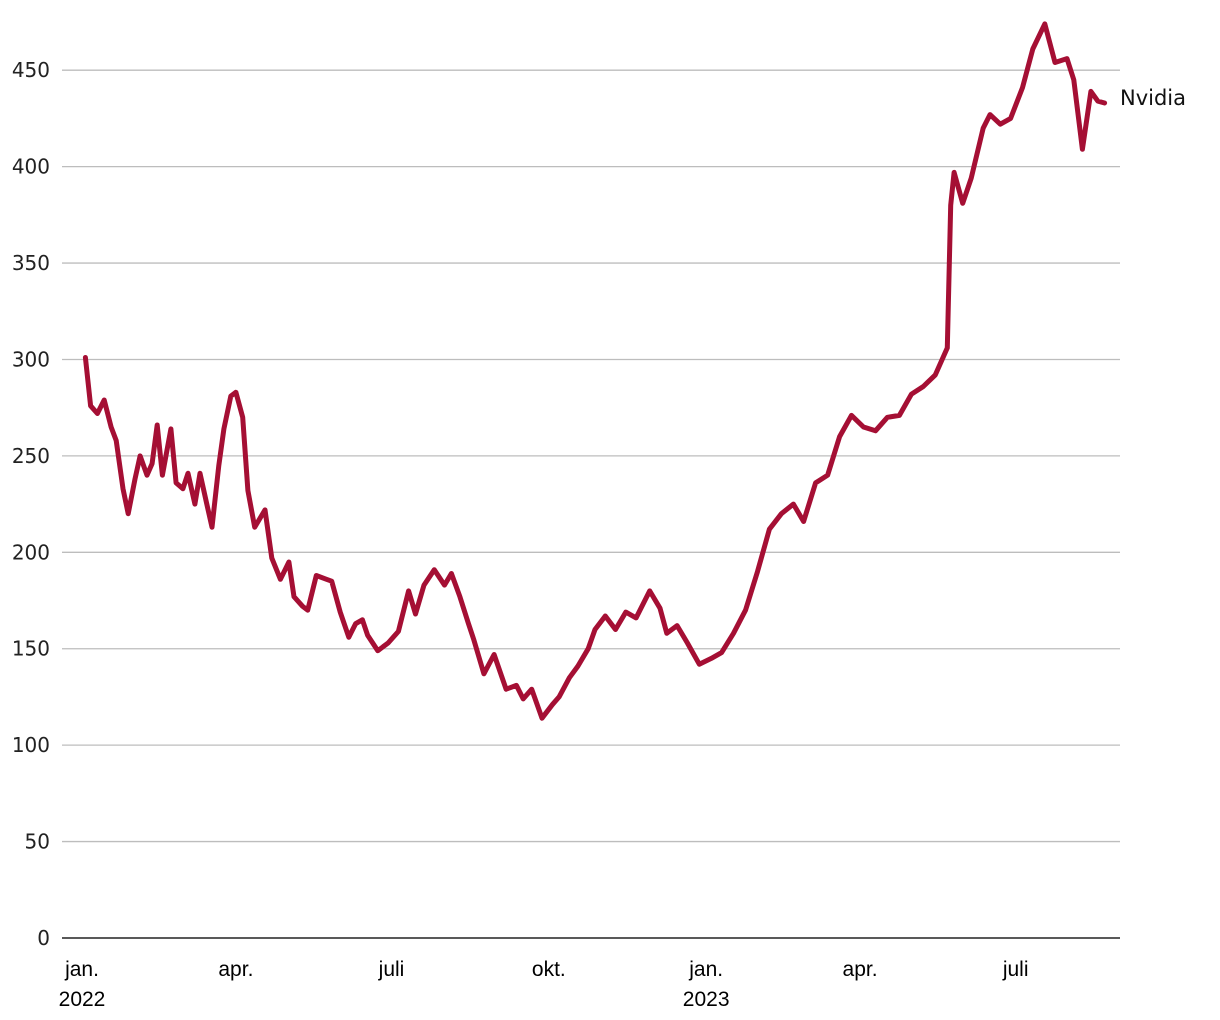 The width and height of the screenshot is (1220, 1020). What do you see at coordinates (37, 842) in the screenshot?
I see `y-tick-label-50: 50` at bounding box center [37, 842].